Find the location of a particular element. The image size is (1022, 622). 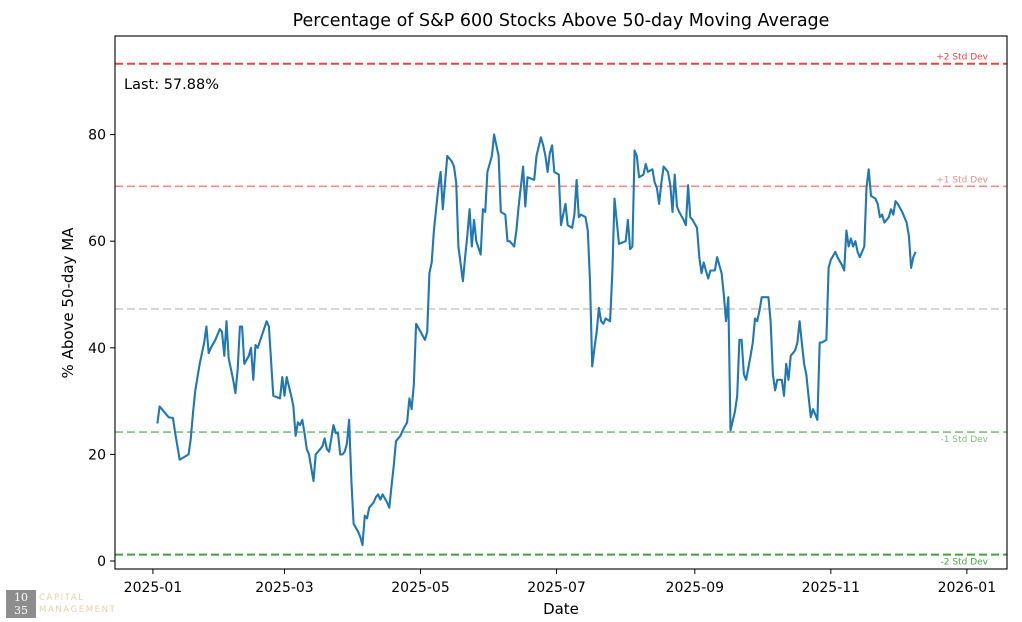

y-tick-label: 80 is located at coordinates (97, 136).